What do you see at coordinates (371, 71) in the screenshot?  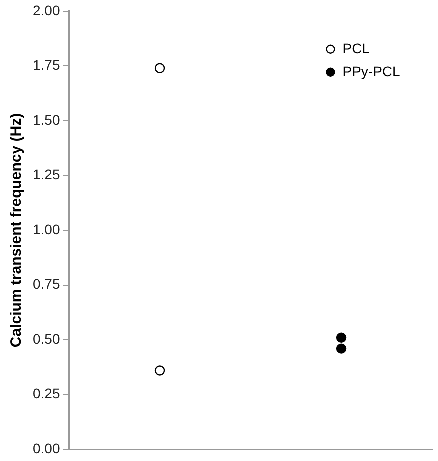 I see `legend-label: PPy-PCL` at bounding box center [371, 71].